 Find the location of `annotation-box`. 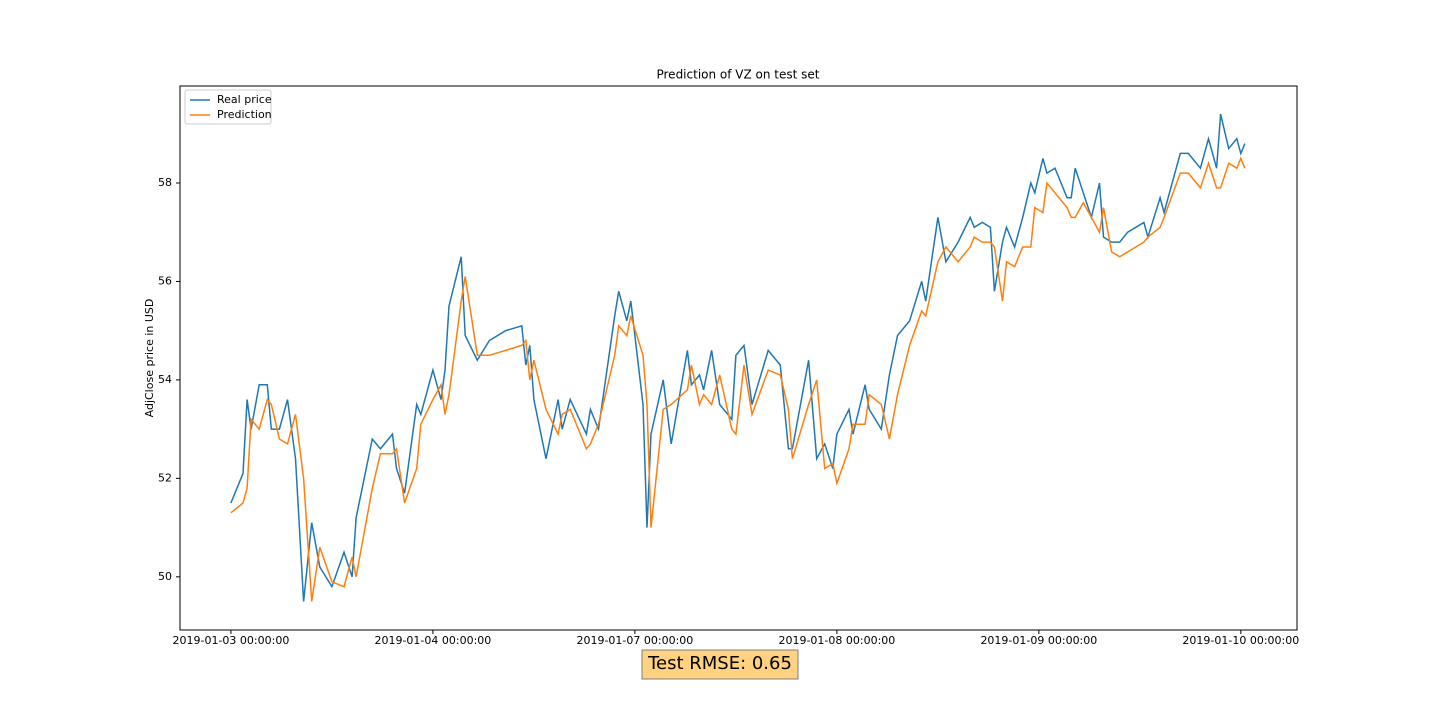

annotation-box is located at coordinates (720, 664).